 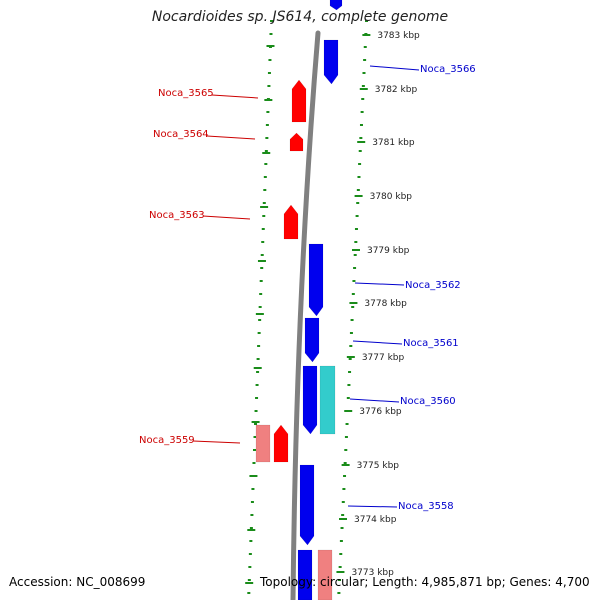 I want to click on gene-label: Noca_3562, so click(x=433, y=285).